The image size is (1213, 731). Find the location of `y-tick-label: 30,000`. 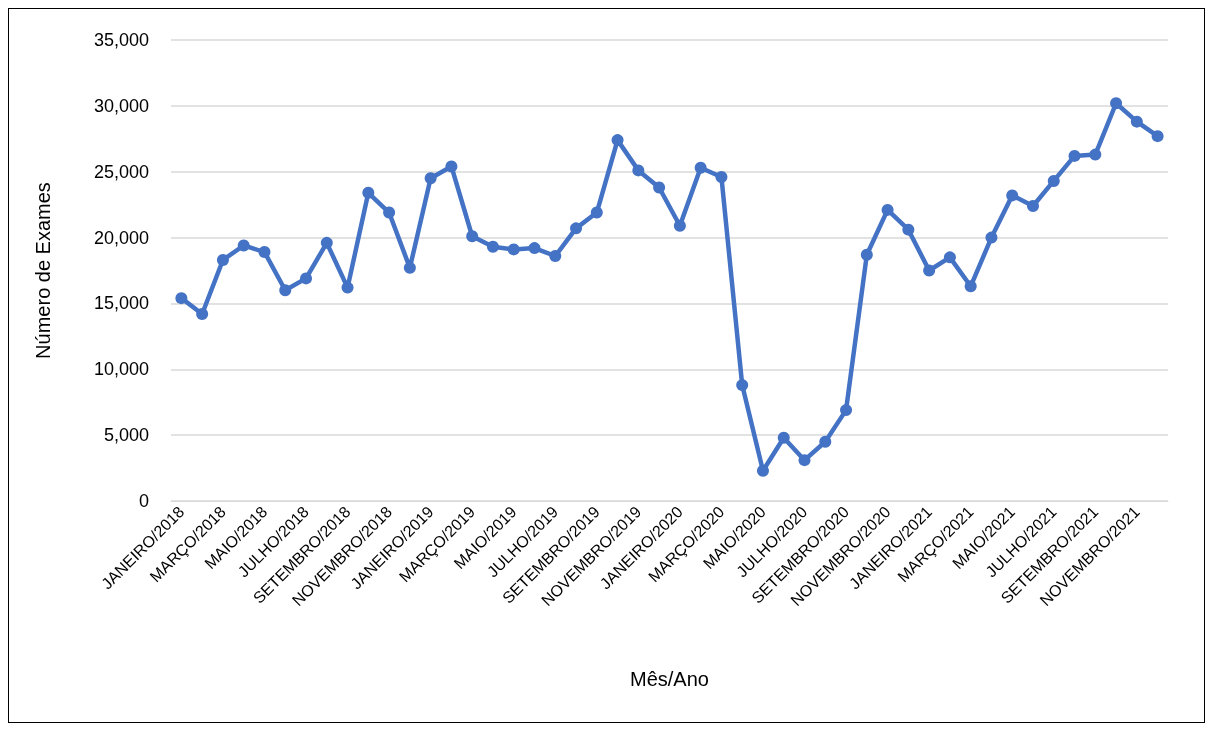

y-tick-label: 30,000 is located at coordinates (121, 105).